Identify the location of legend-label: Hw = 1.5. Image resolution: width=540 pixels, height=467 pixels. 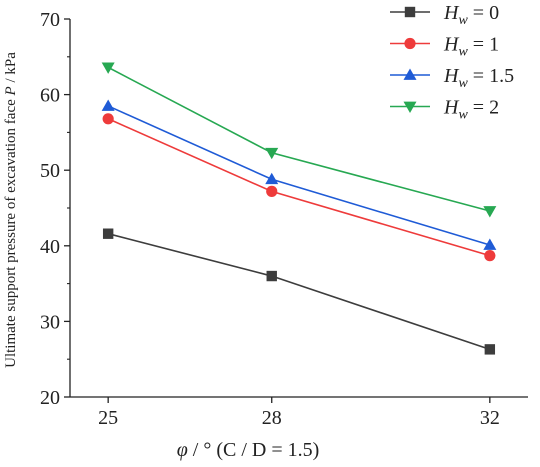
(478, 78).